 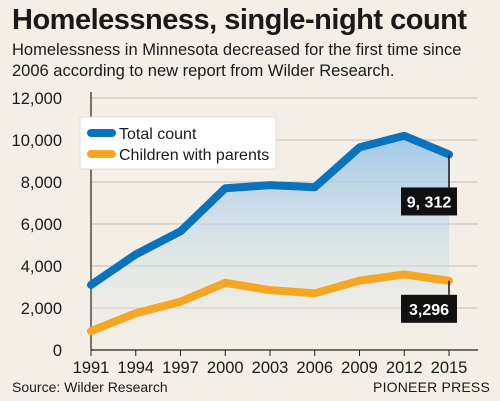 I want to click on y-tick-label: 6,000, so click(x=41, y=225).